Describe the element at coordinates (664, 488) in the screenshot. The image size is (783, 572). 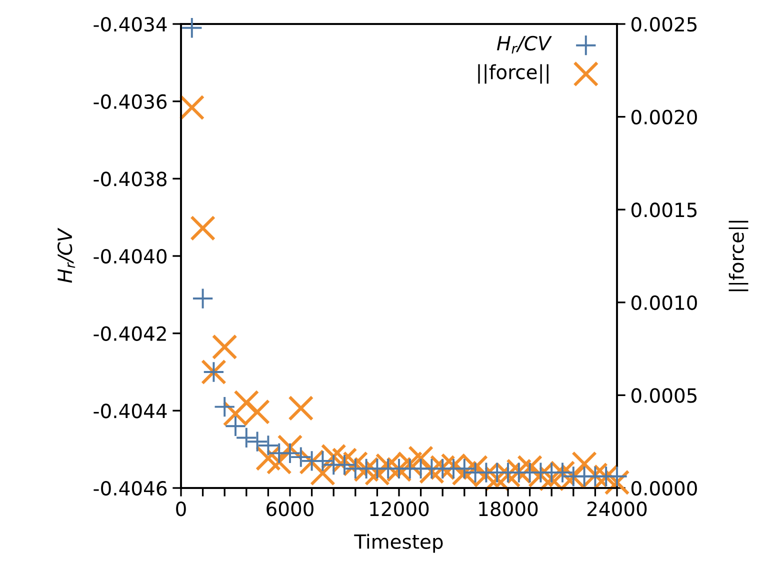
I see `y2-tick-label: 0.0000` at that location.